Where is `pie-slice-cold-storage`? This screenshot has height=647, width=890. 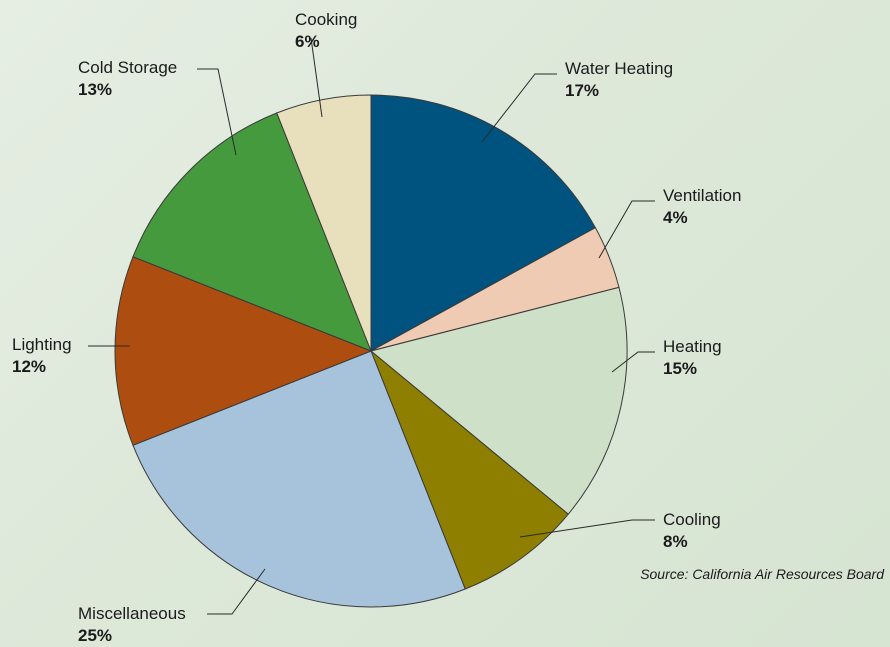 pie-slice-cold-storage is located at coordinates (252, 232).